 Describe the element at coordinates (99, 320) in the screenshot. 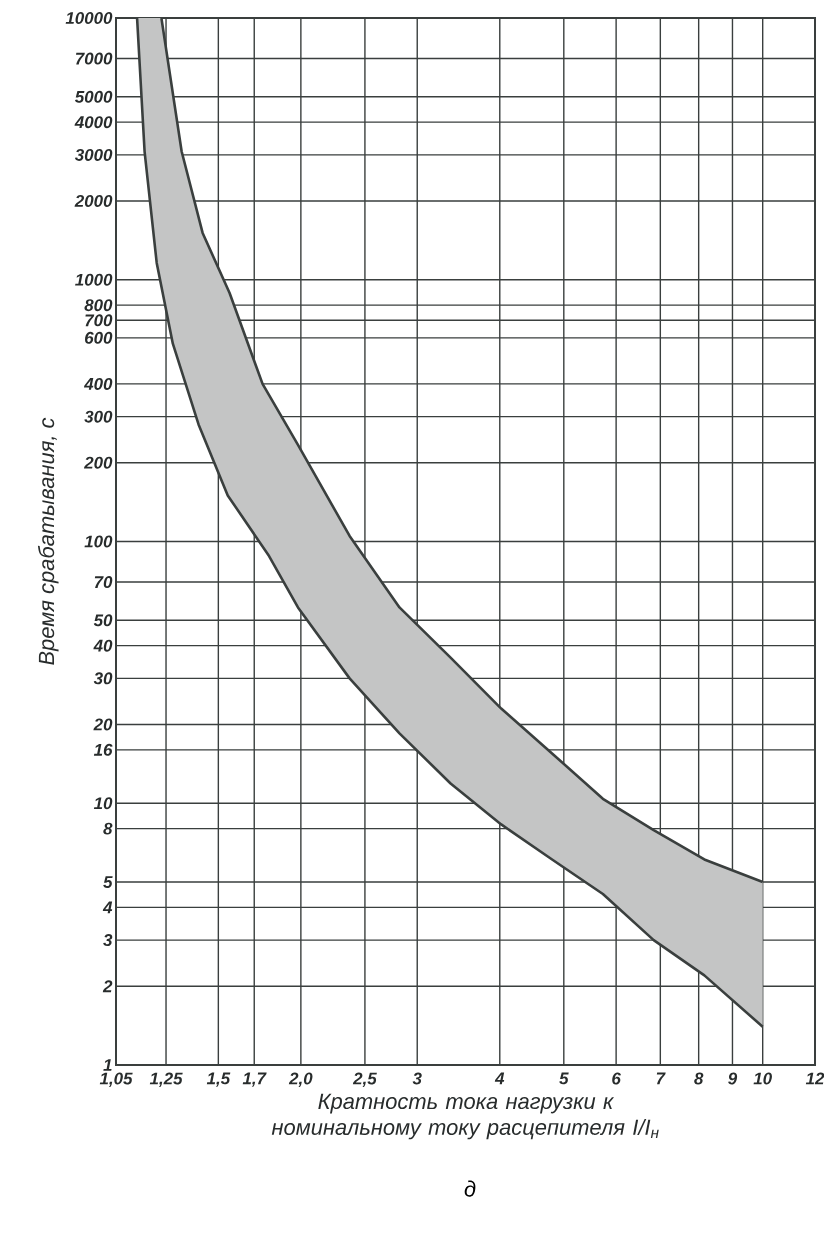

I see `y-tick-label: 700` at that location.